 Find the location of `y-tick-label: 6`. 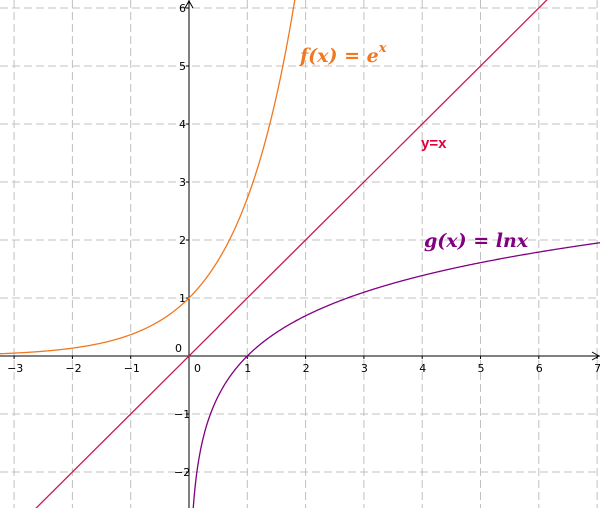

y-tick-label: 6 is located at coordinates (182, 8).